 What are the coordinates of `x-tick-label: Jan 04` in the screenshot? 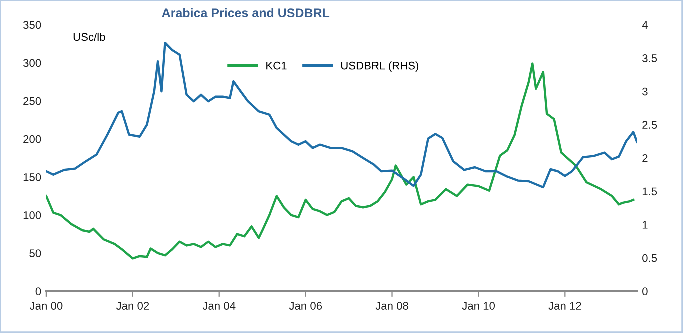 It's located at (219, 306).